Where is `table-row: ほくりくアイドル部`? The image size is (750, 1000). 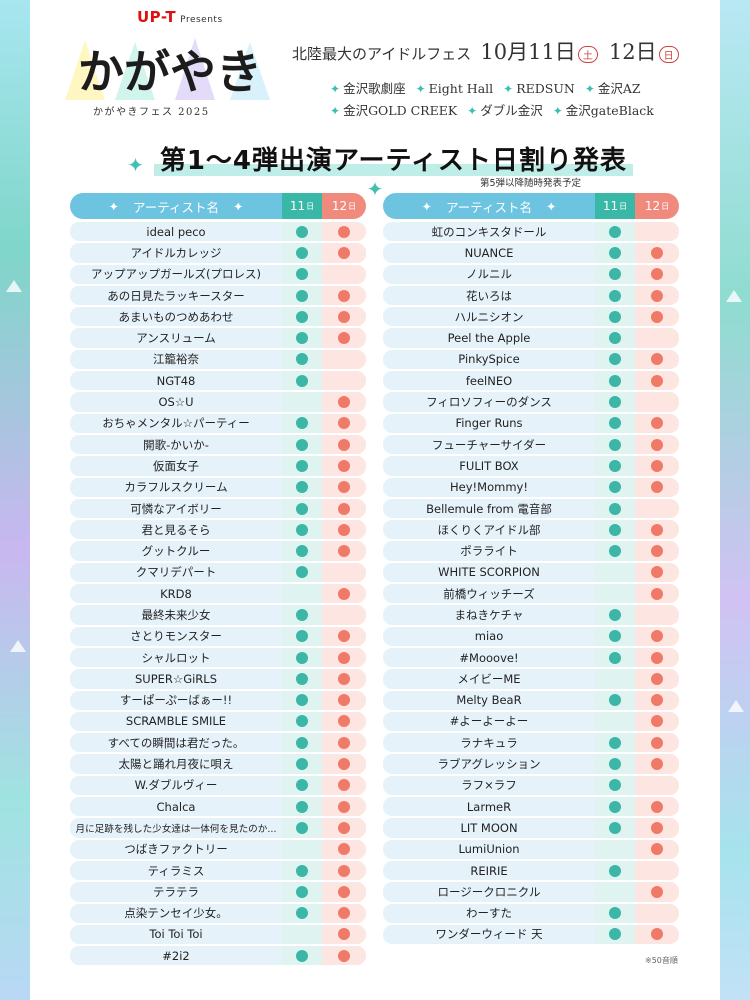
table-row: ほくりくアイドル部 is located at coordinates (531, 530).